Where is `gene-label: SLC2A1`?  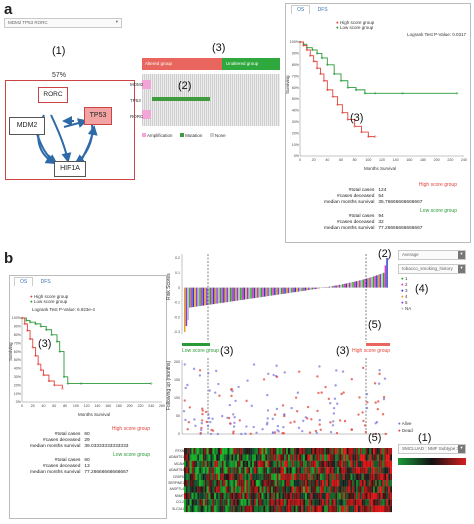 gene-label: SLC2A1 is located at coordinates (178, 508).